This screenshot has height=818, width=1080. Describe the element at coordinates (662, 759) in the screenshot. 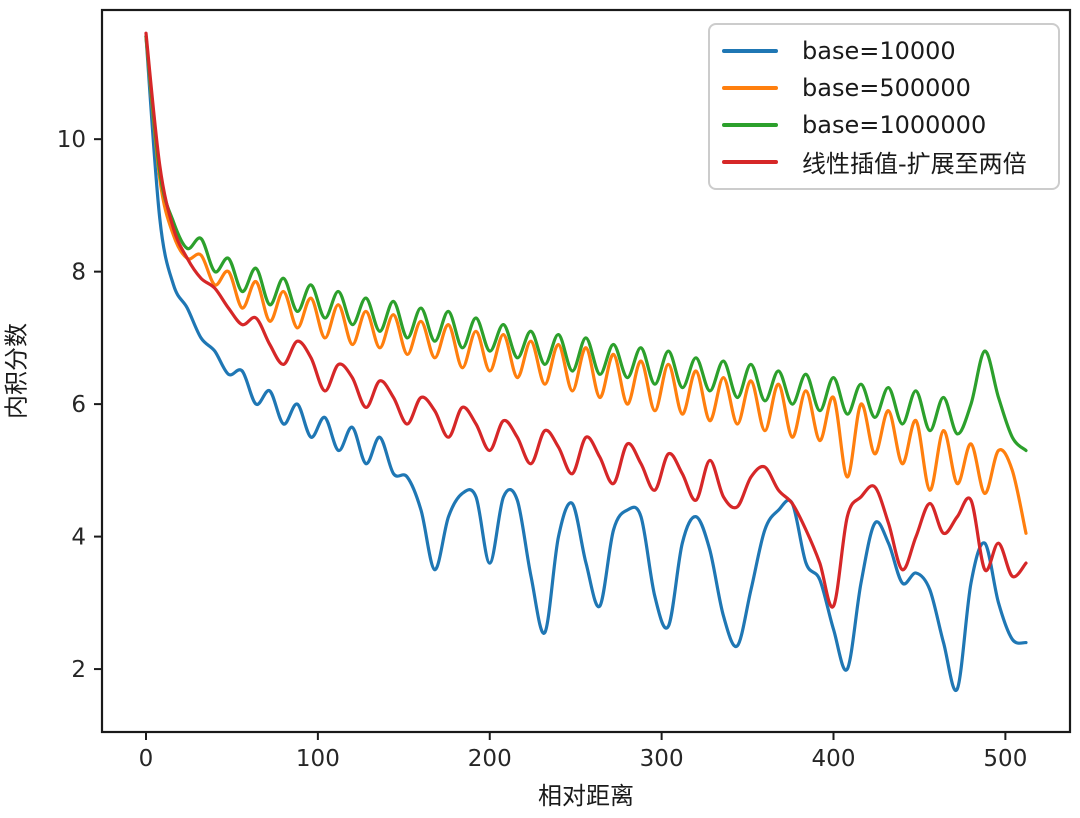

I see `x-tick-label: 300` at that location.